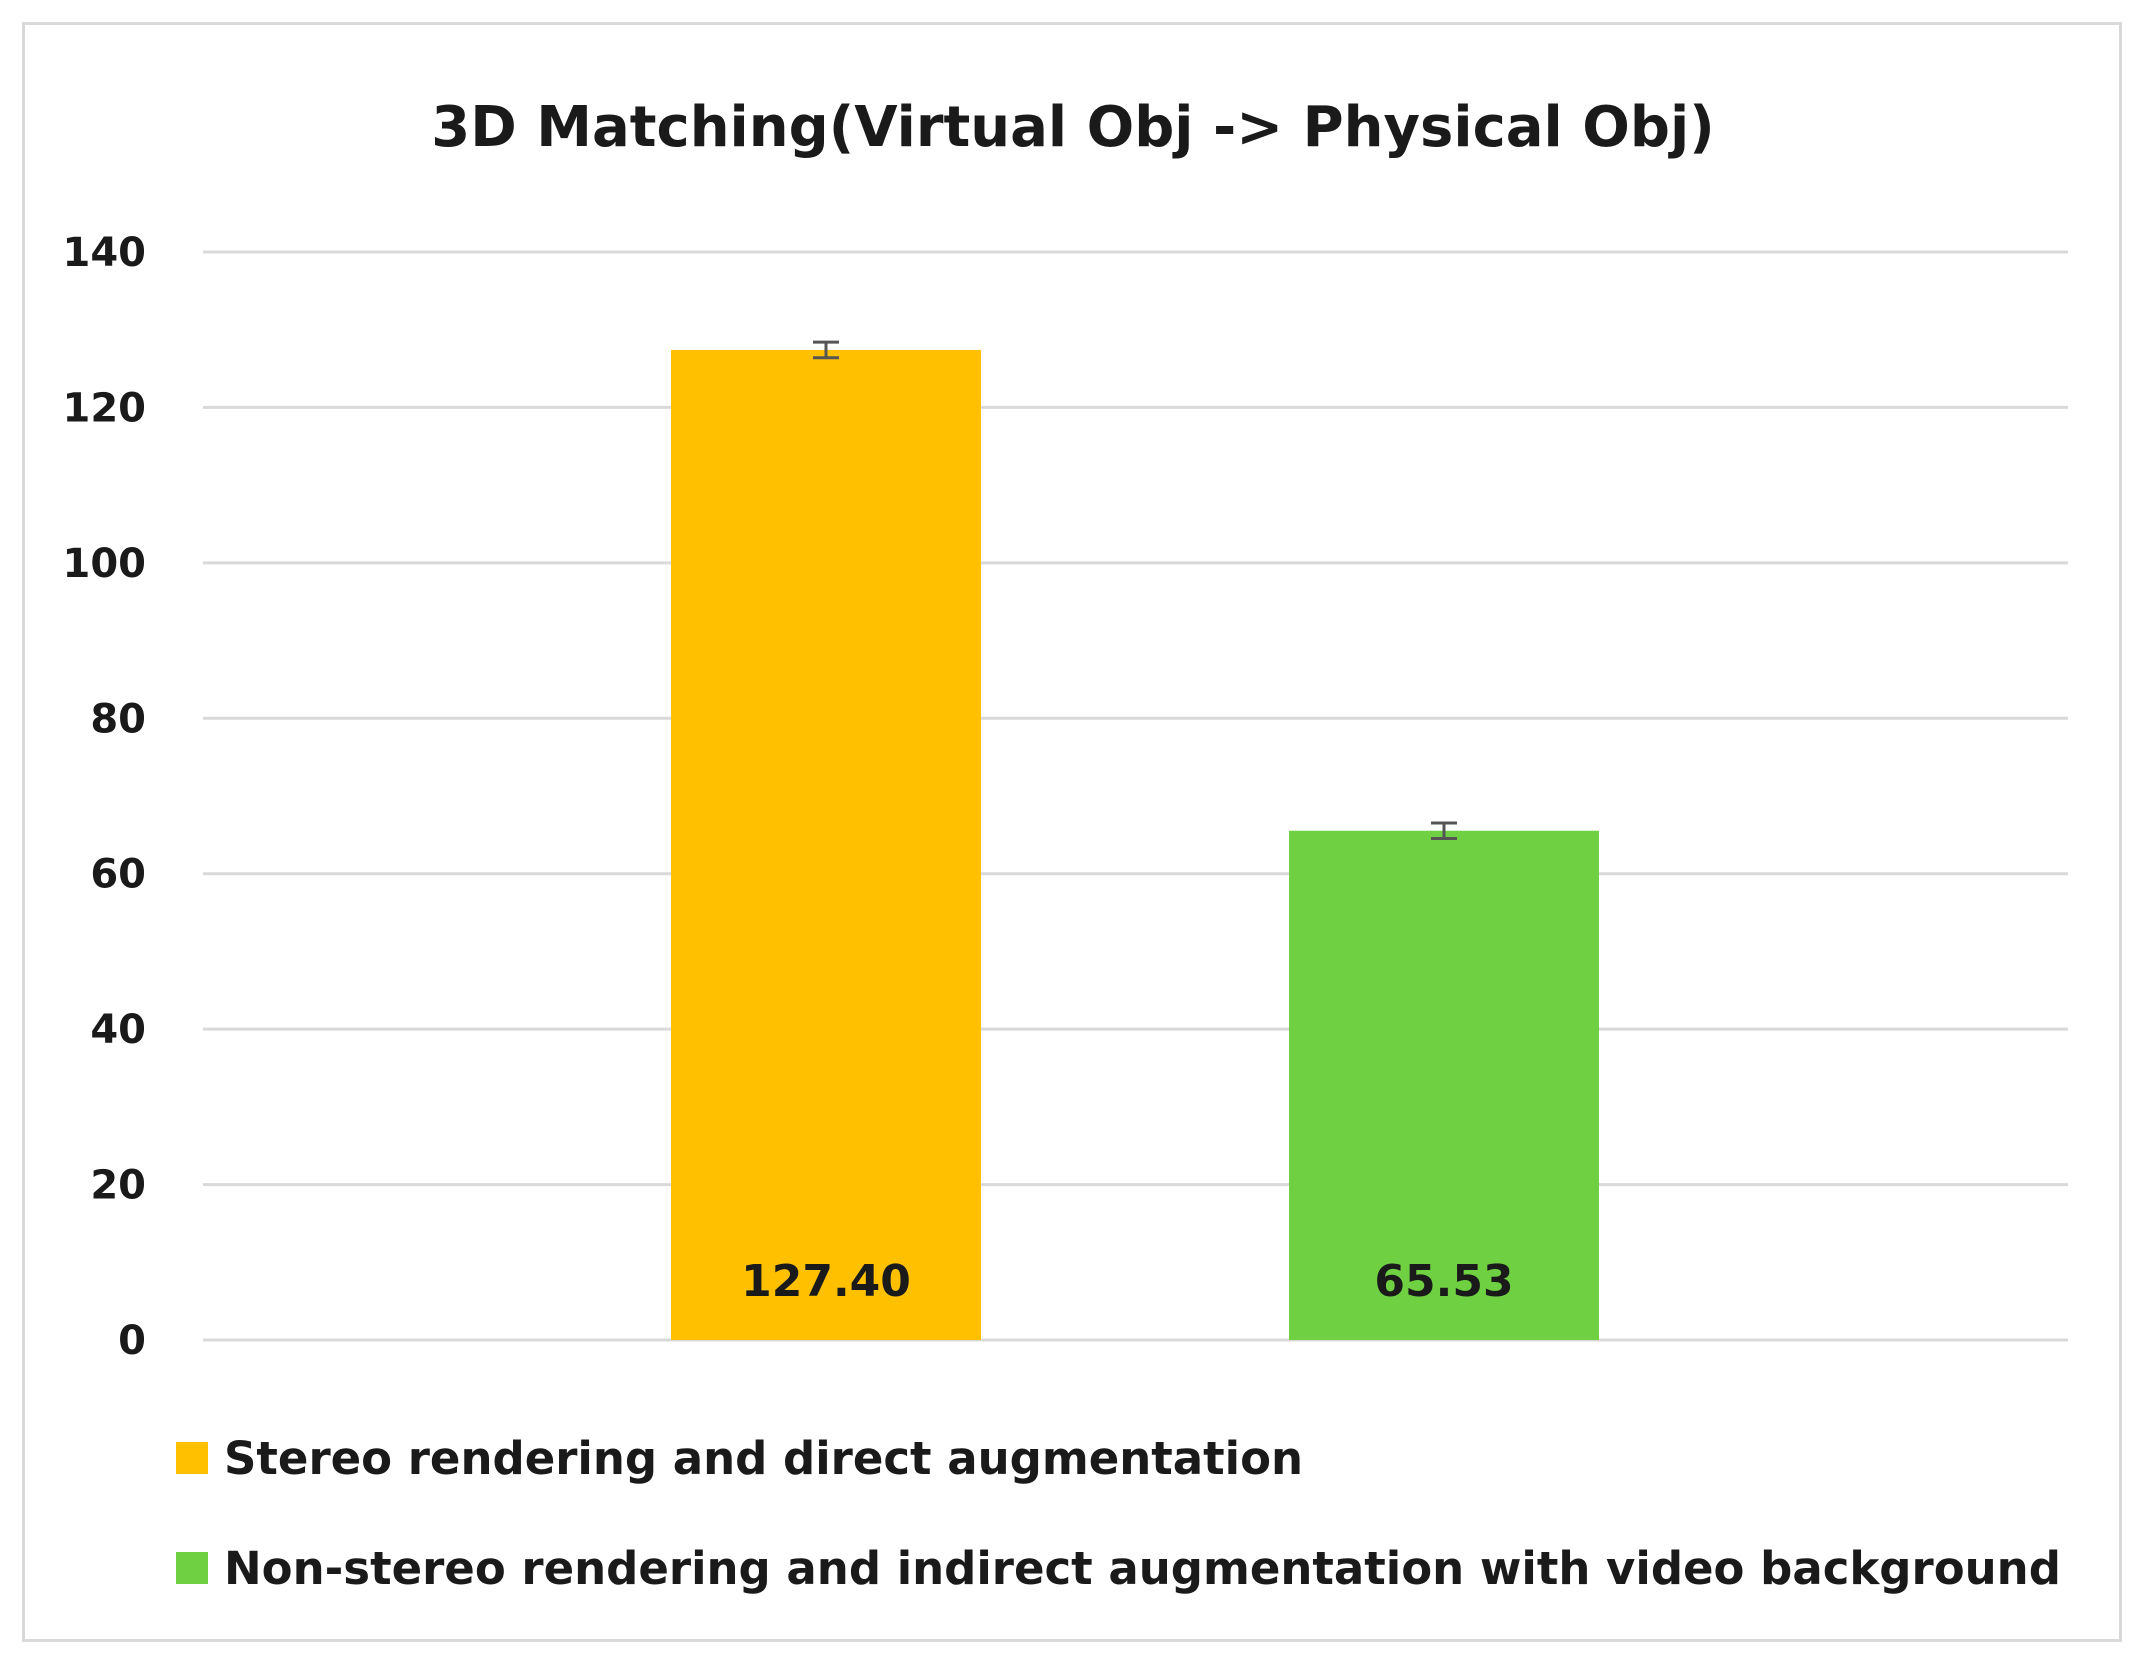 The width and height of the screenshot is (2146, 1665). I want to click on y-tick-label-140: 140, so click(105, 253).